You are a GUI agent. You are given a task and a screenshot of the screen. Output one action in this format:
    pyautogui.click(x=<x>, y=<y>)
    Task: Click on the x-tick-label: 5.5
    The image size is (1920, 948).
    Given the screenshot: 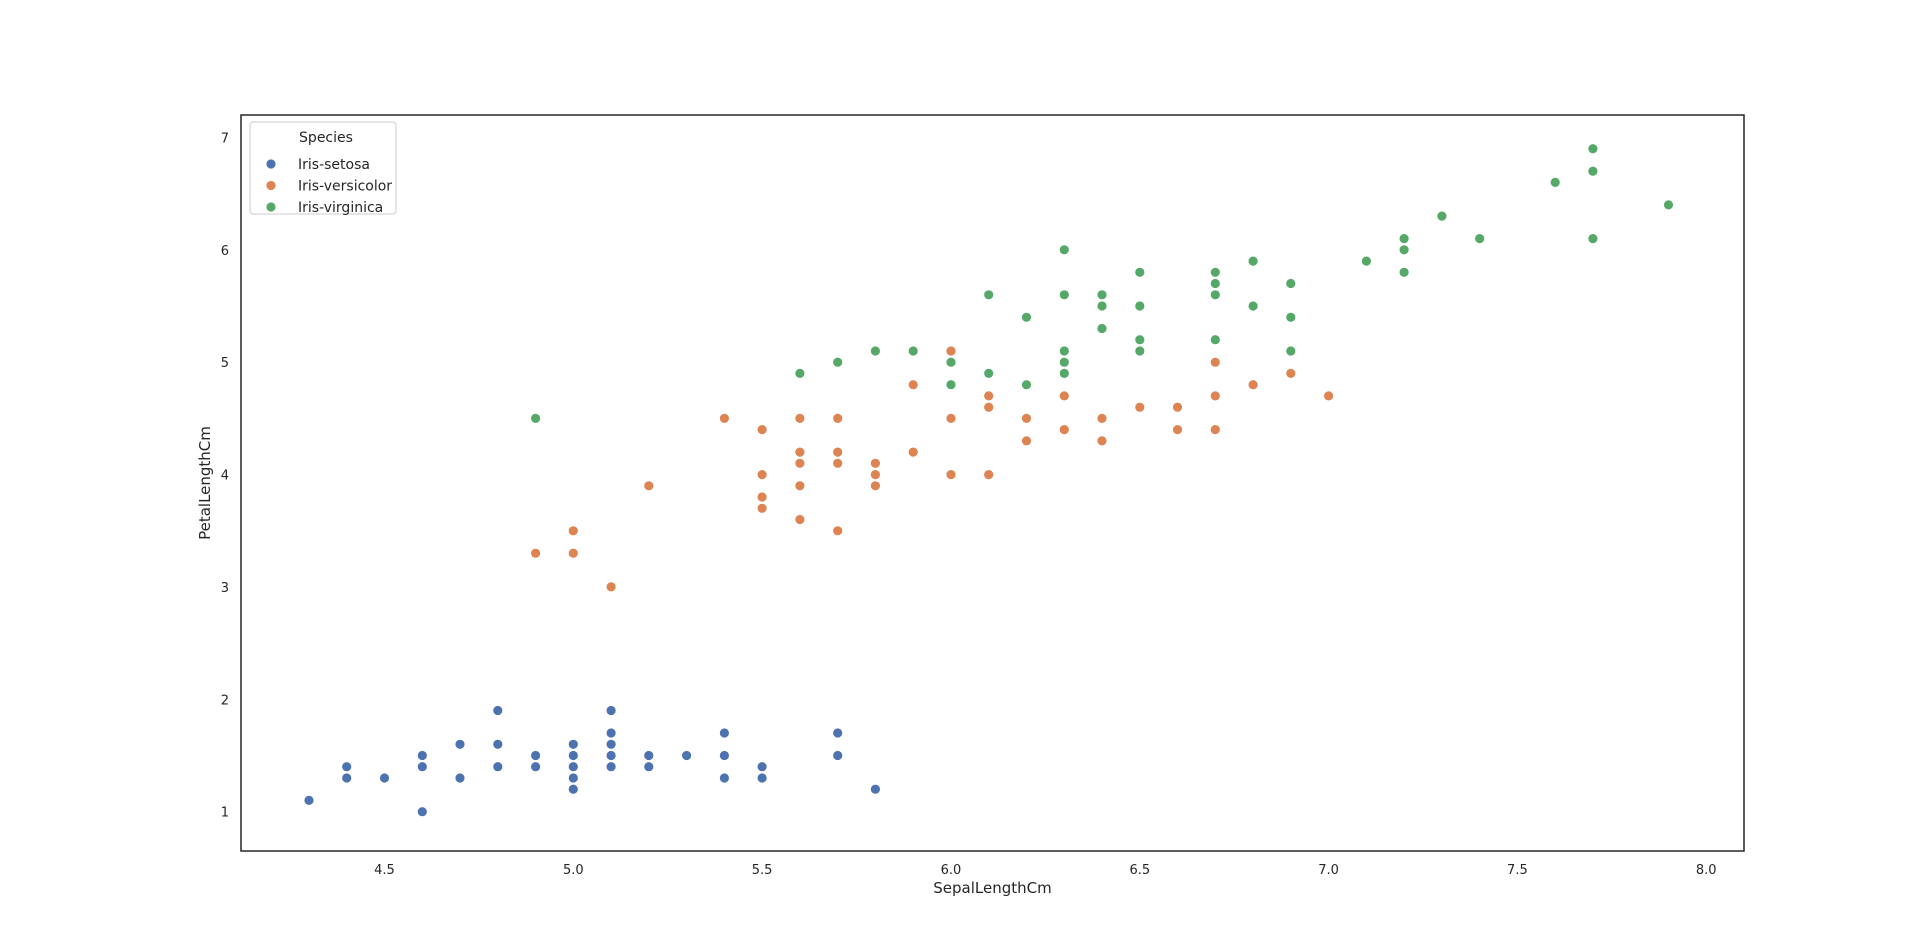 What is the action you would take?
    pyautogui.click(x=762, y=870)
    